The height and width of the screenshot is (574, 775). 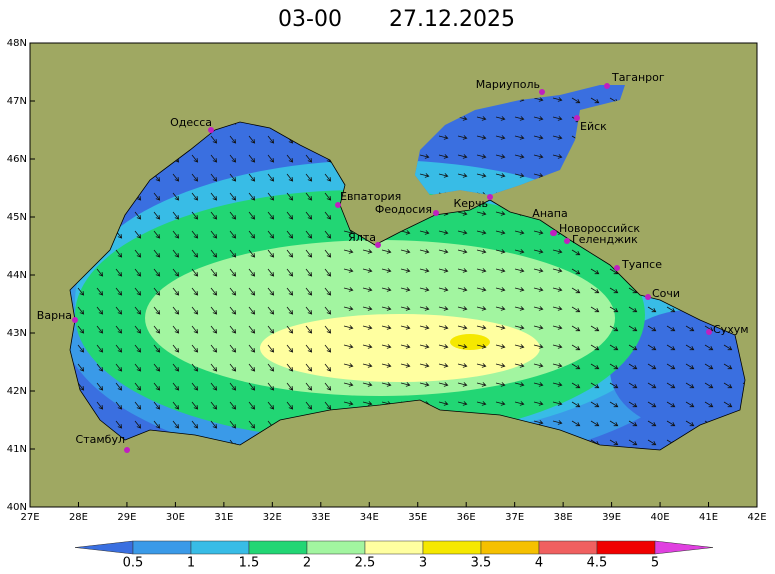 What do you see at coordinates (641, 264) in the screenshot?
I see `city-label: Туапсе` at bounding box center [641, 264].